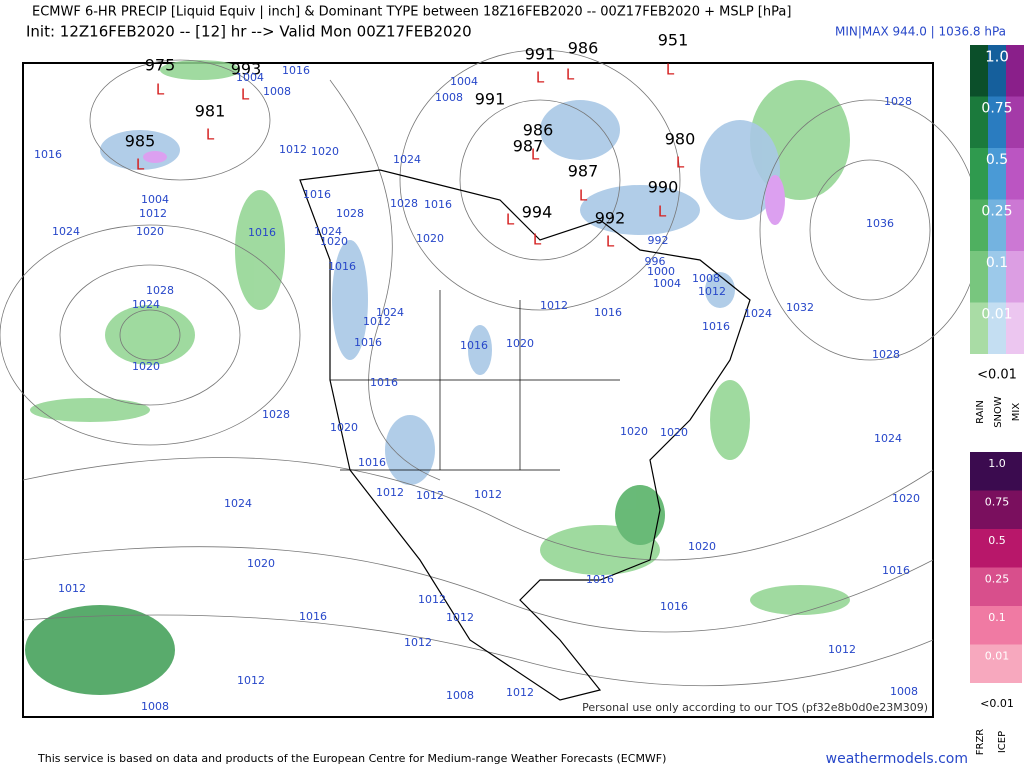 This screenshot has width=1024, height=768. I want to click on isobar-label: 1000, so click(661, 271).